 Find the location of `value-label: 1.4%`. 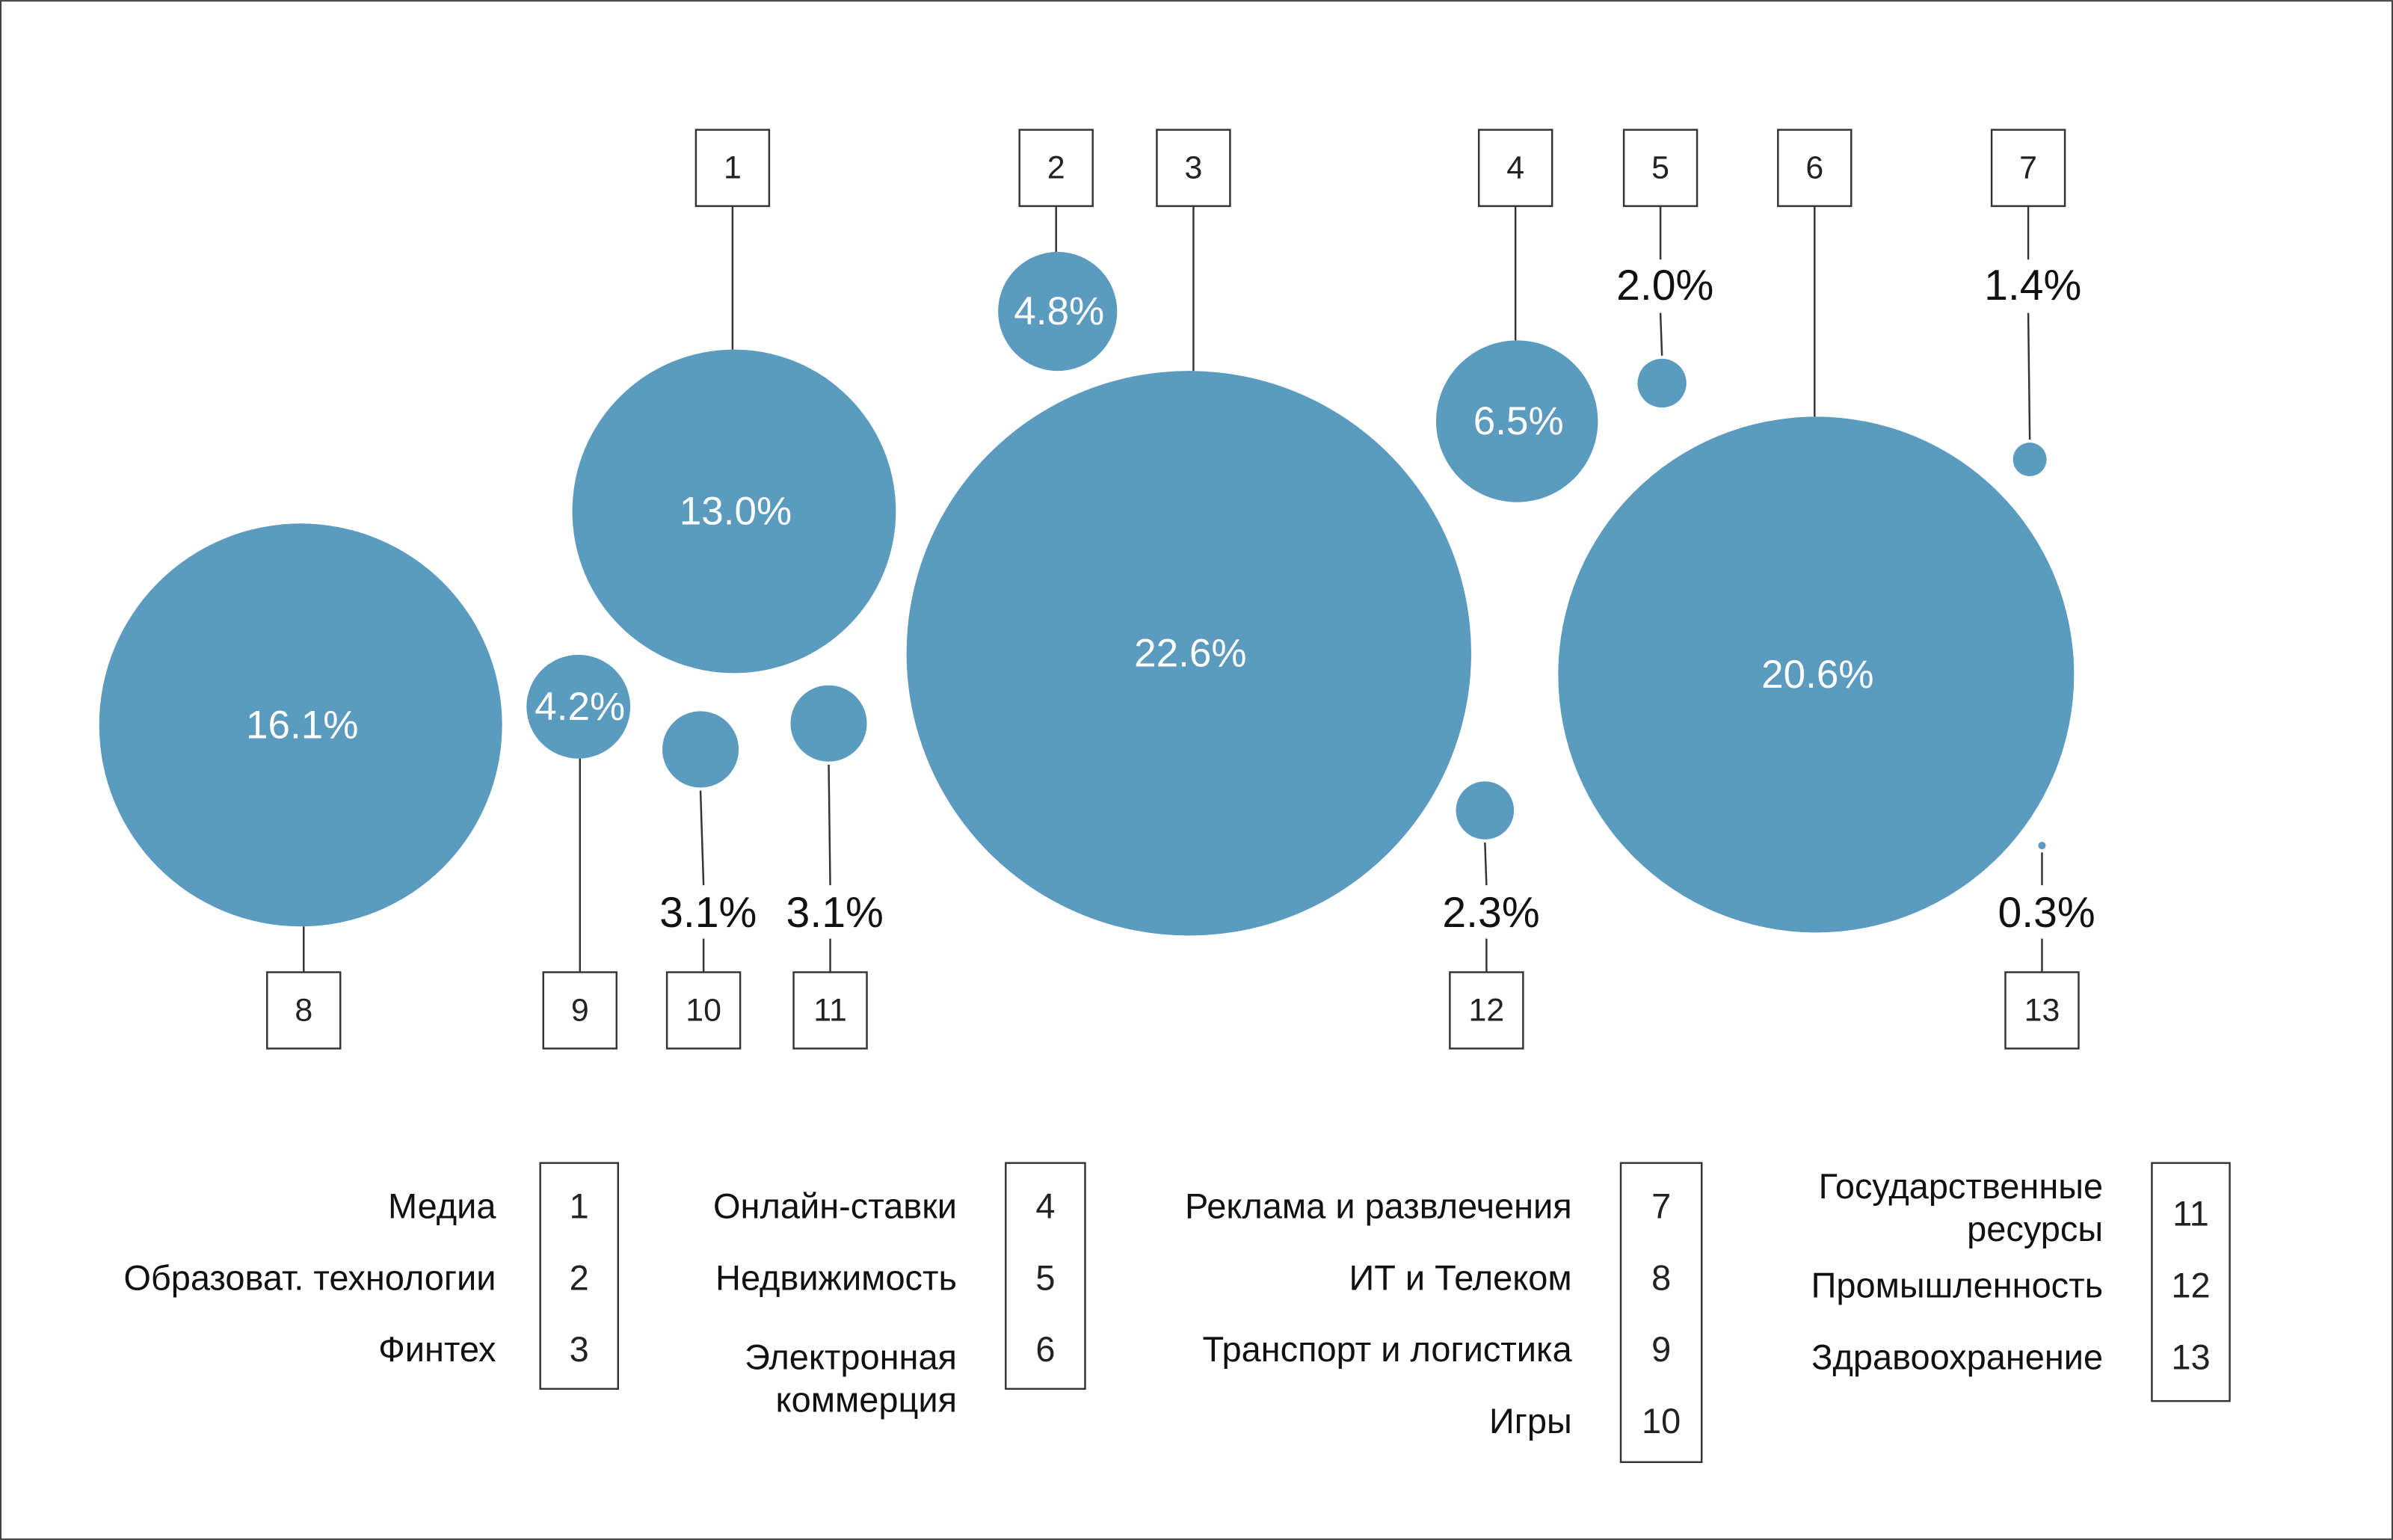

value-label: 1.4% is located at coordinates (2032, 285).